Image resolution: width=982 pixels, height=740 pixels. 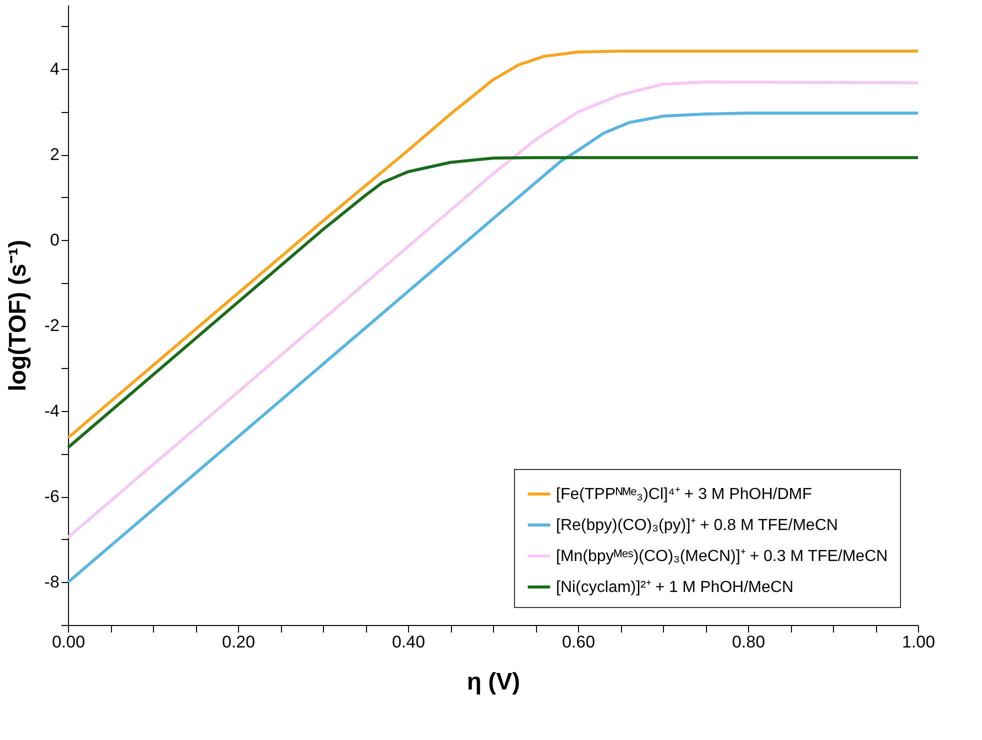 What do you see at coordinates (55, 69) in the screenshot?
I see `y-tick-label: 4` at bounding box center [55, 69].